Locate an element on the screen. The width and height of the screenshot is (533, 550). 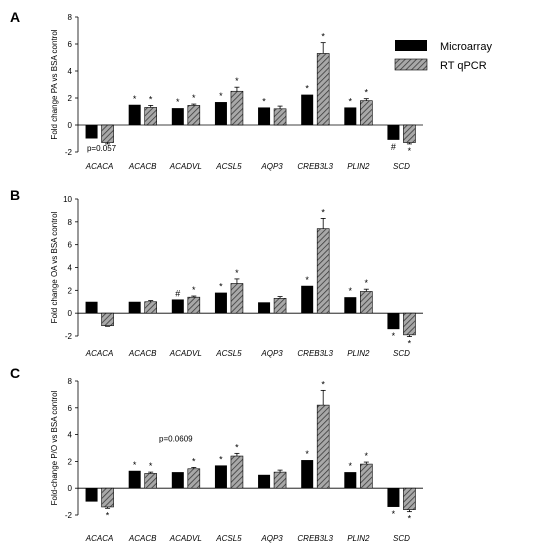
panel-letter: A is located at coordinates (15, 17).